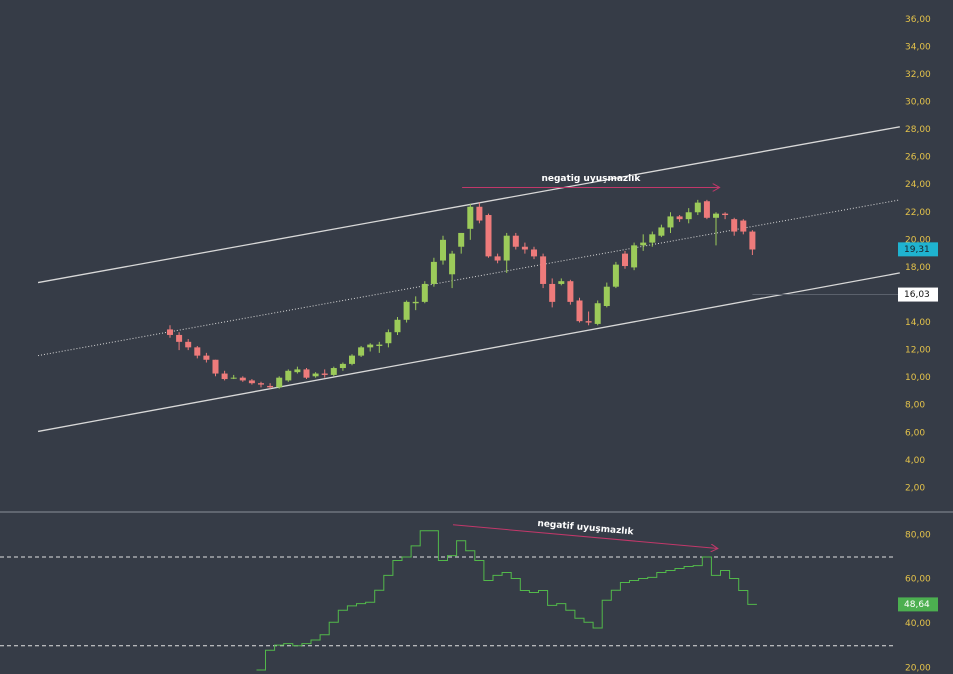  Describe the element at coordinates (918, 351) in the screenshot. I see `y-tick-label: 12,00` at that location.